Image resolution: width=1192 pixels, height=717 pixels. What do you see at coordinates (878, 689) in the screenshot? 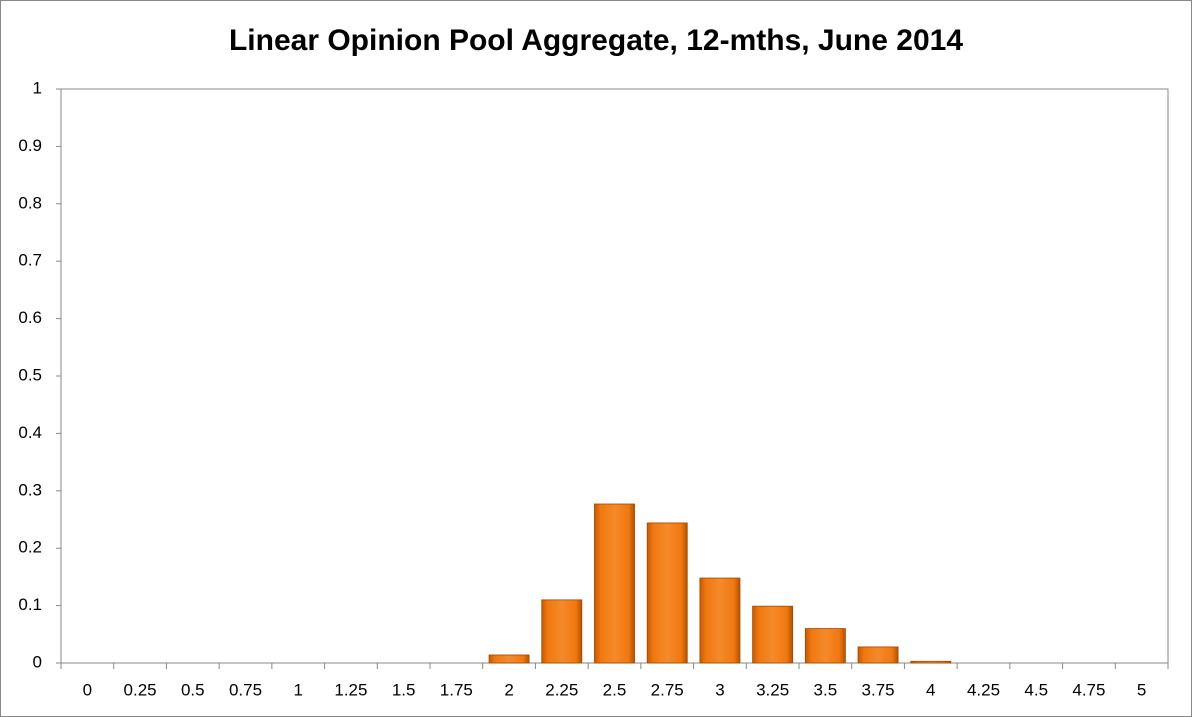
I see `x-tick-label: 3.75` at bounding box center [878, 689].